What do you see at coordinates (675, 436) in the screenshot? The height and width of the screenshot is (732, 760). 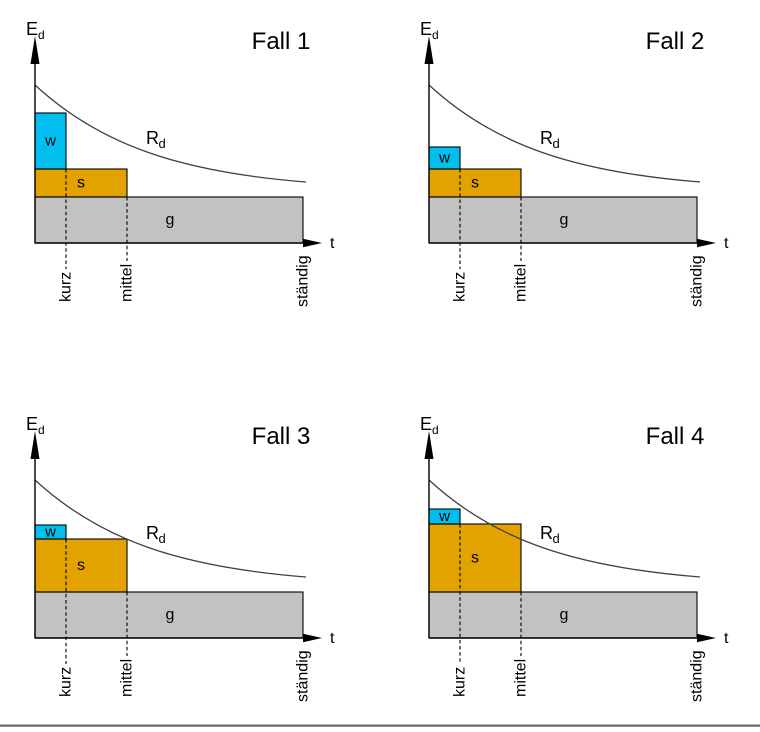 I see `panel-title: Fall 4` at bounding box center [675, 436].